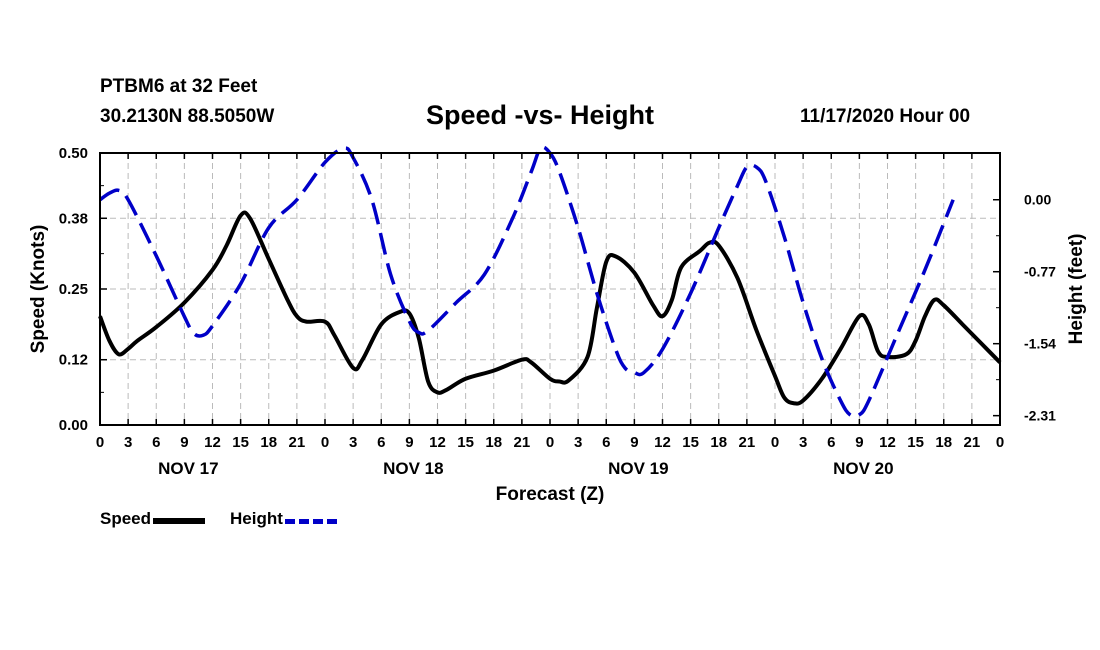 This screenshot has height=650, width=1100. What do you see at coordinates (179, 521) in the screenshot?
I see `legend-speed-swatch` at bounding box center [179, 521].